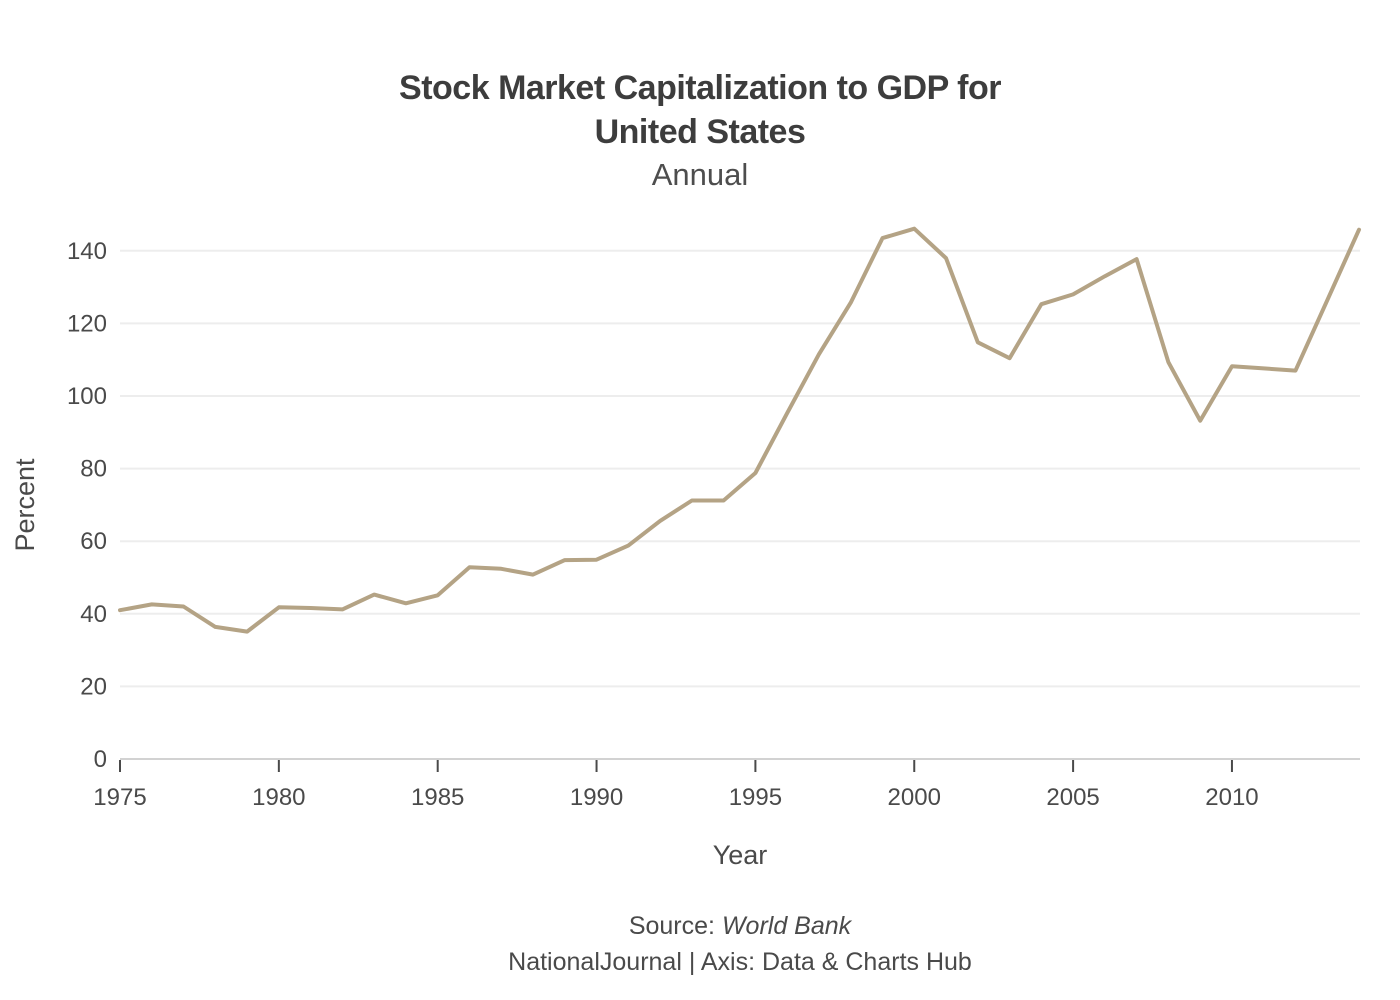 Image resolution: width=1400 pixels, height=1000 pixels. I want to click on x-tick-label: 1990, so click(596, 797).